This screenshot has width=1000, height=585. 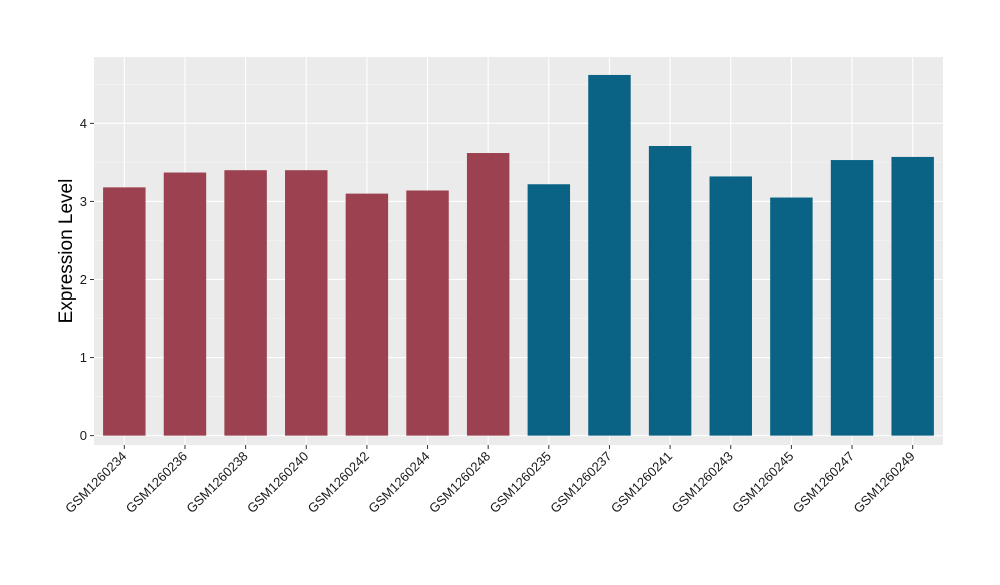 I want to click on y-tick-label: 1, so click(x=83, y=357).